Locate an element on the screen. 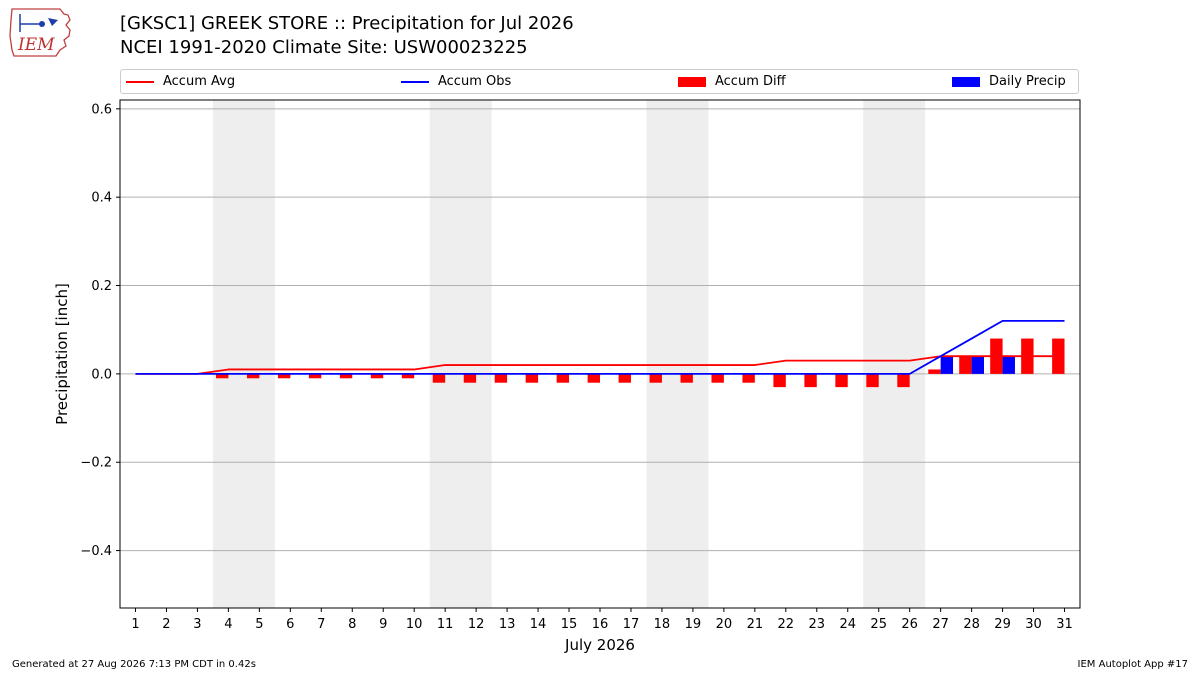  y-tick-label: 0.6 is located at coordinates (101, 109).